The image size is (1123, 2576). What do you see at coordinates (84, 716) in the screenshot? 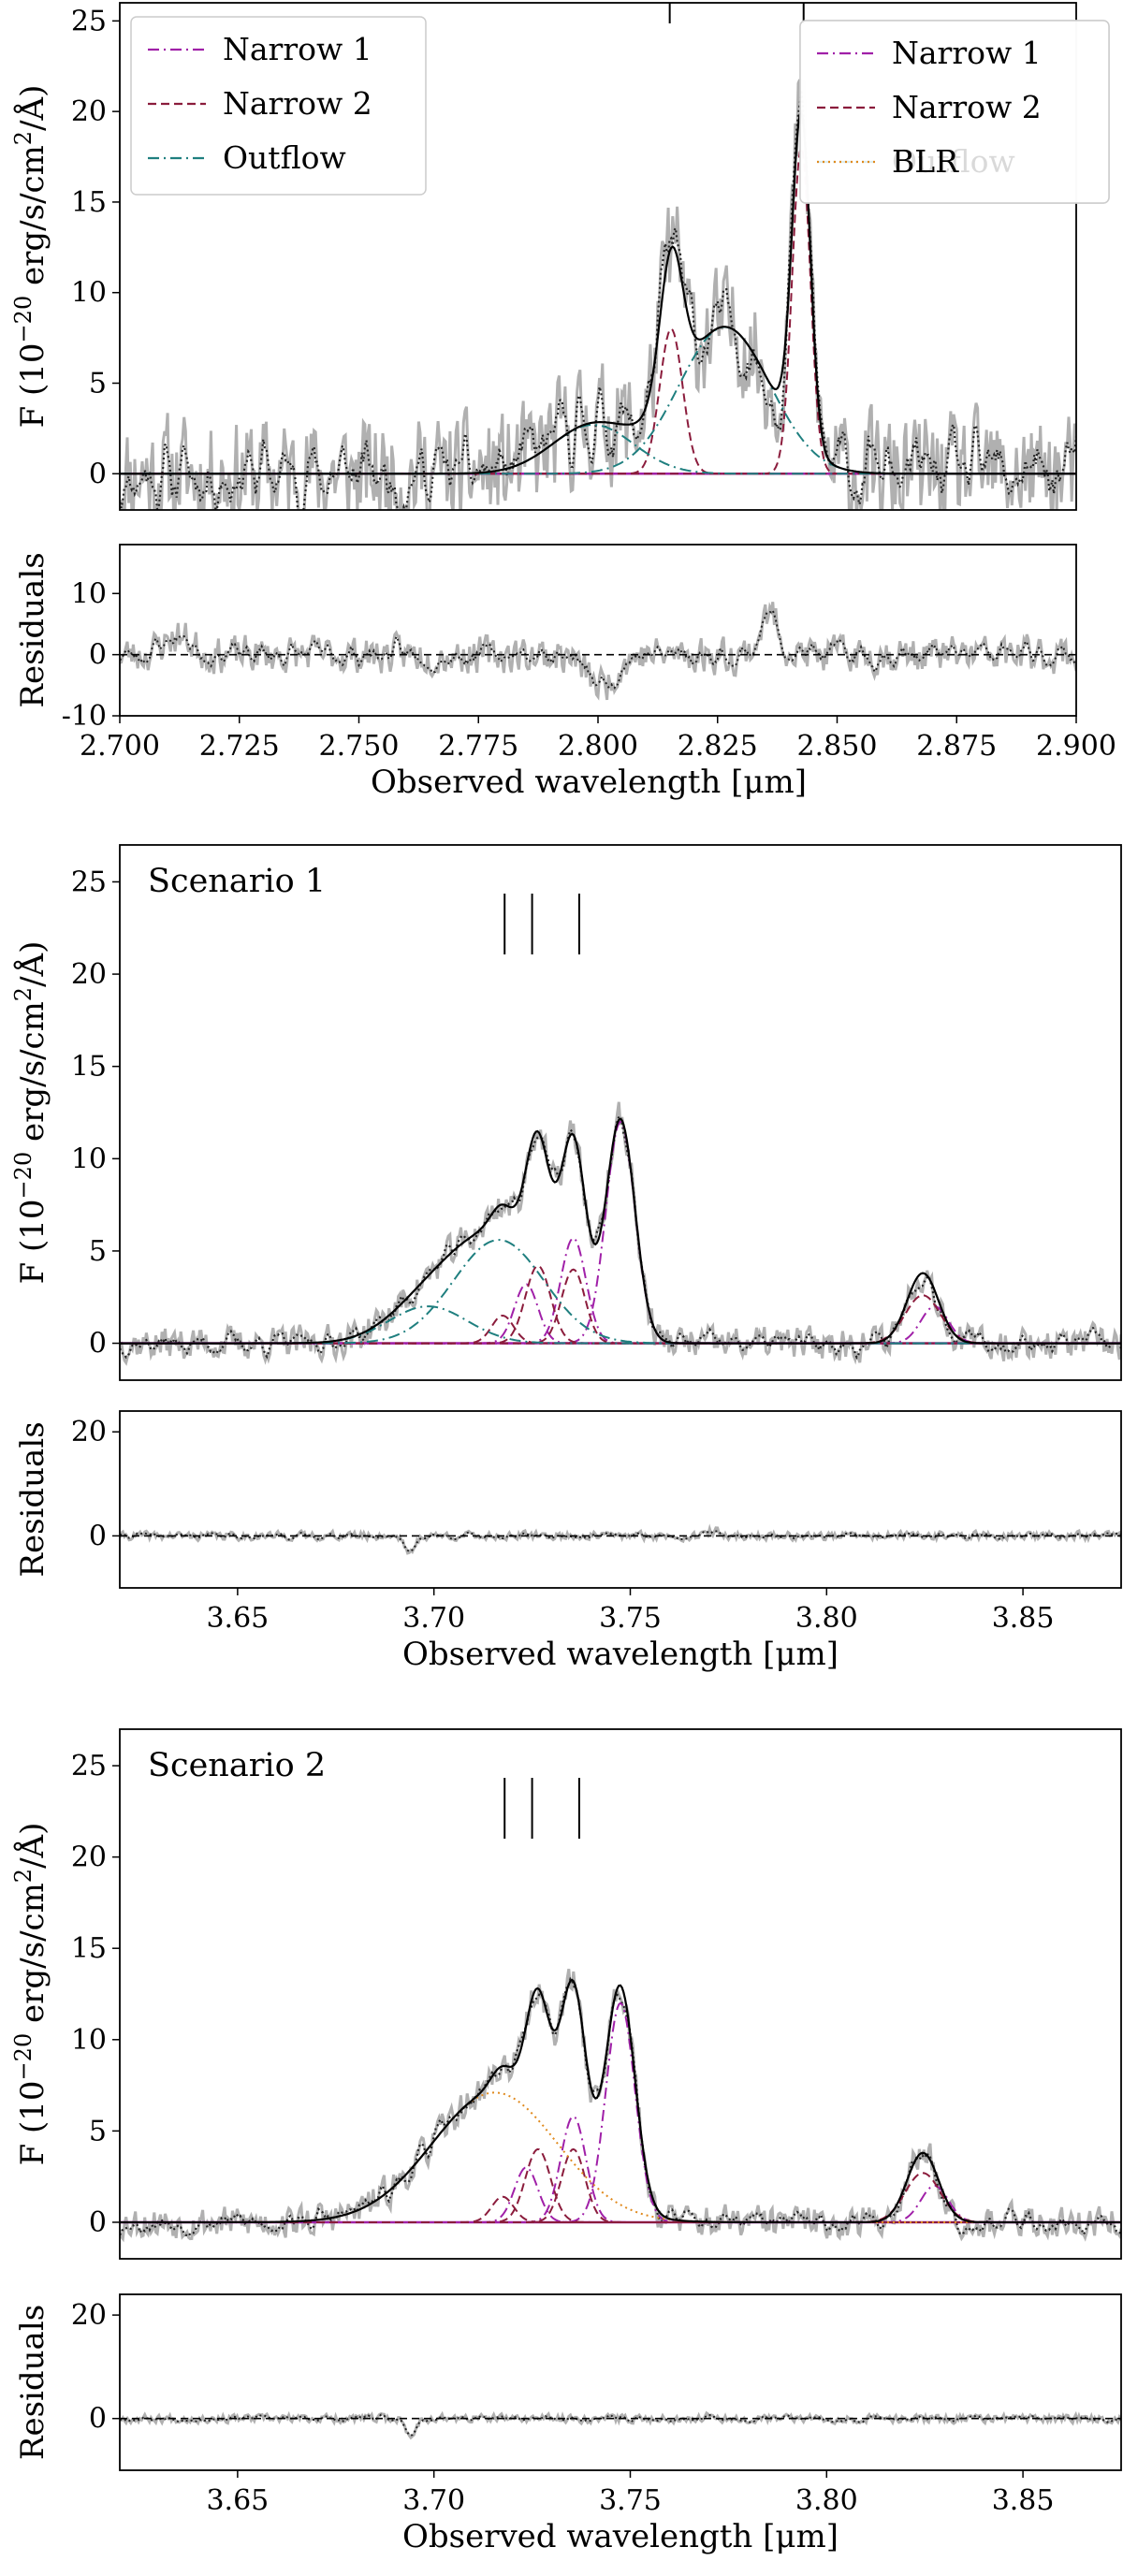
I see `y-tick-label: -10` at bounding box center [84, 716].